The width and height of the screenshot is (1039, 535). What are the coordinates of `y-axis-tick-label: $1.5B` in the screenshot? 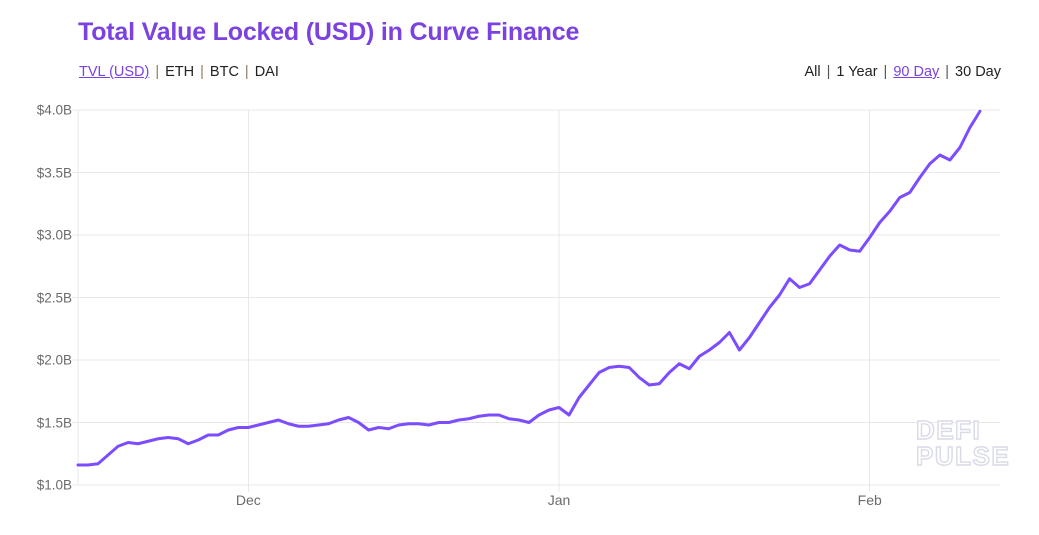 It's located at (54, 422).